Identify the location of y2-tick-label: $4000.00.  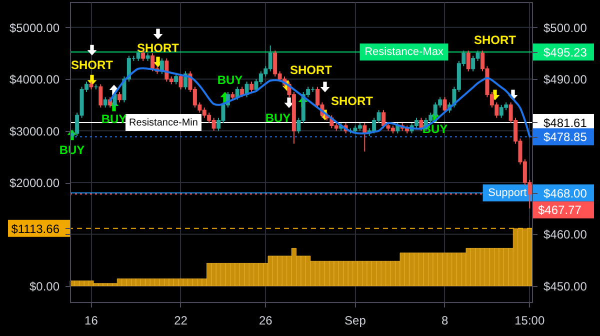
(34, 79).